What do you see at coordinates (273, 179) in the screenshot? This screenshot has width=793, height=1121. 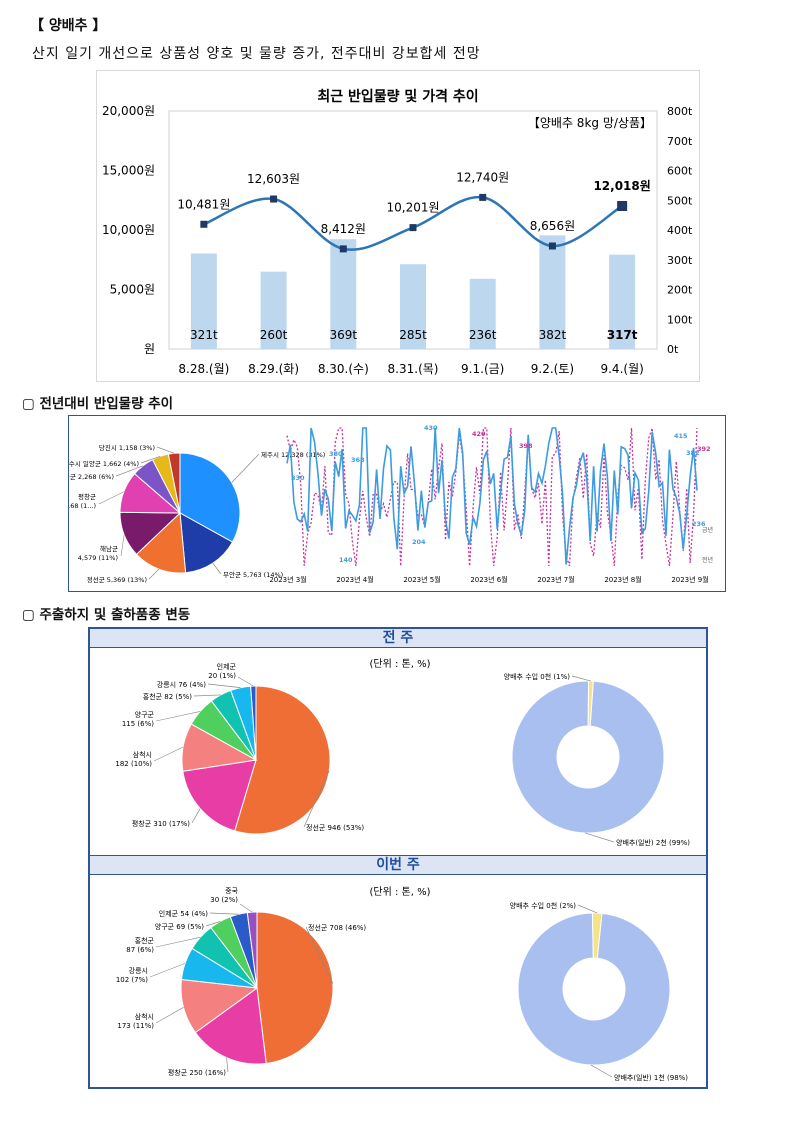 I see `price-data-label: 12,603원` at bounding box center [273, 179].